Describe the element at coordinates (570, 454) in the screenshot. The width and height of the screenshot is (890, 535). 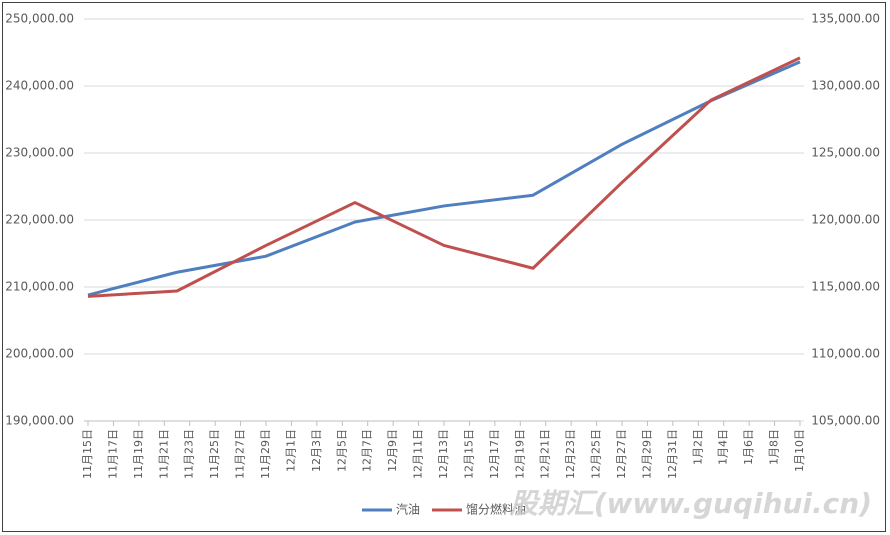
I see `x-tick-label: 12月23日` at that location.